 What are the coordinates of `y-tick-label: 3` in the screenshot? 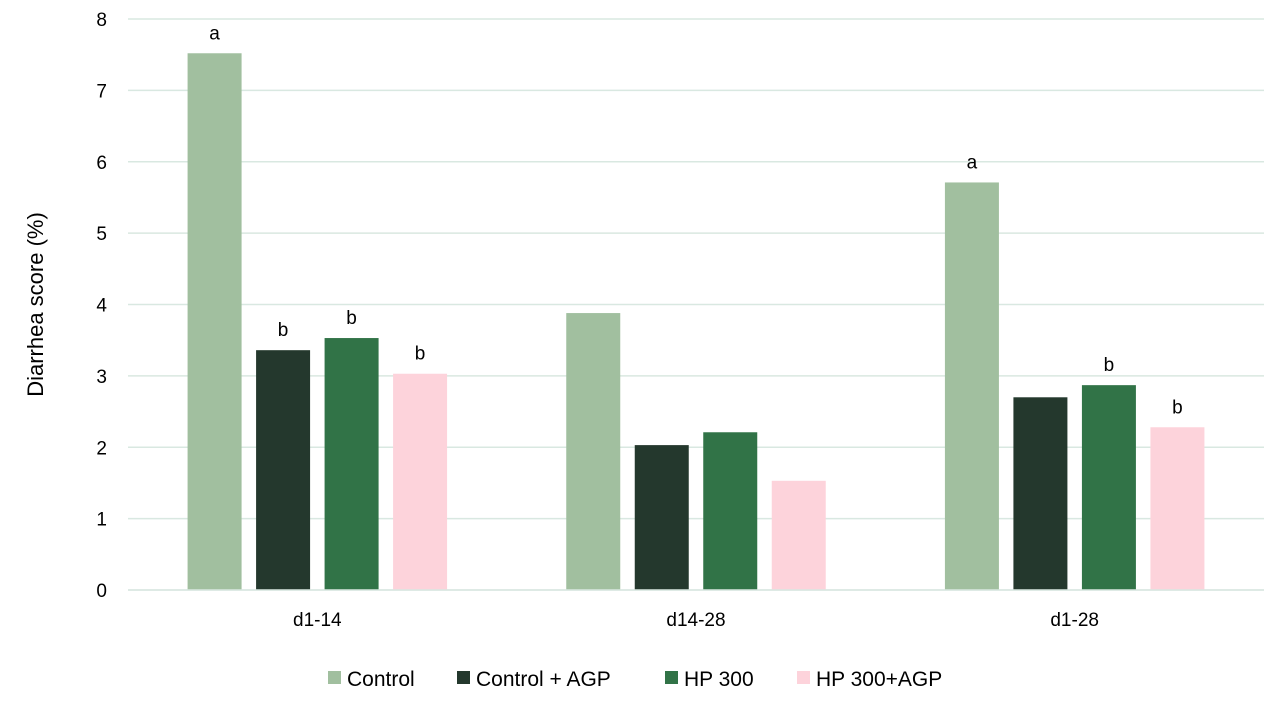 It's located at (101, 377).